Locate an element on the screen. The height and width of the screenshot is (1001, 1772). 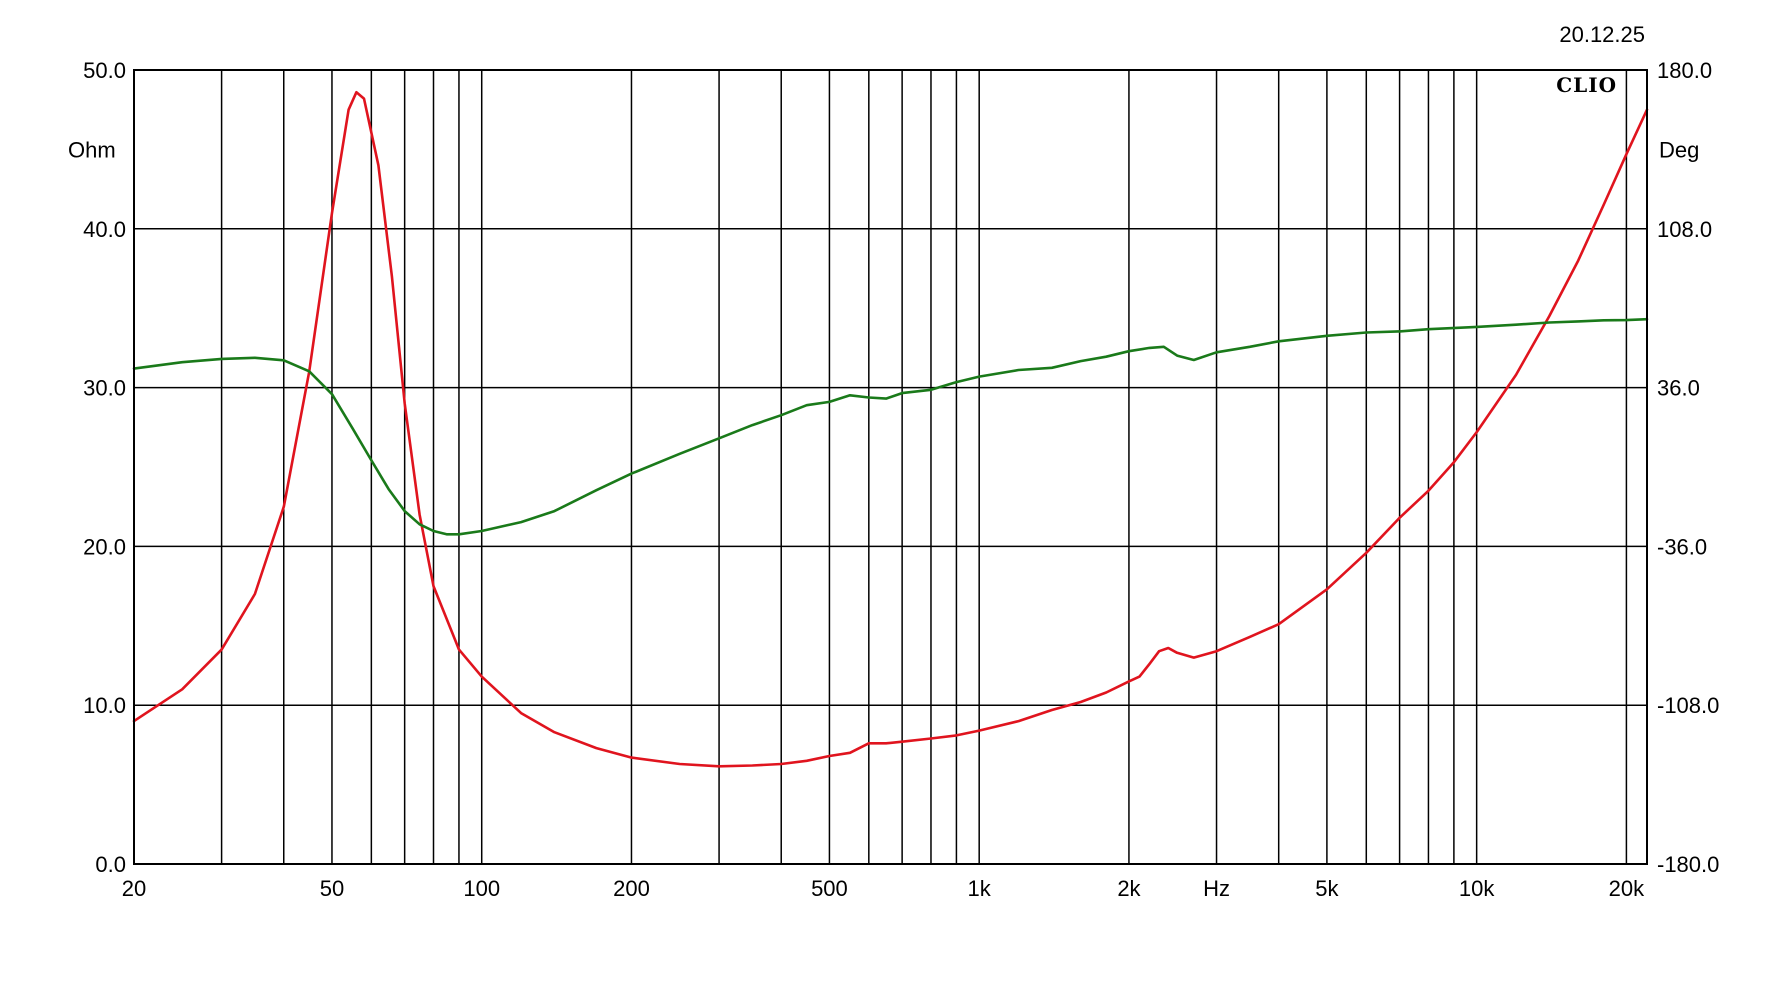
y2-tick-label: 180.0 is located at coordinates (1684, 70).